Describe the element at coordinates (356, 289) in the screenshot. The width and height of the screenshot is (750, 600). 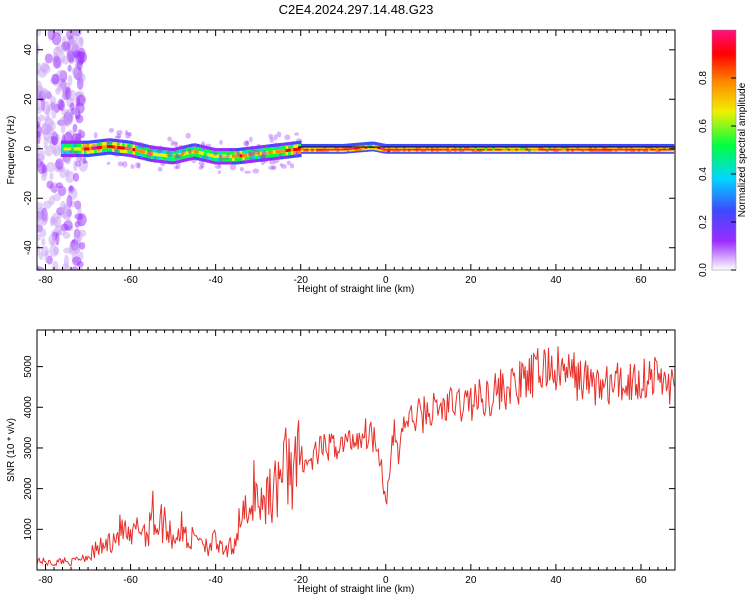
I see `spectrogram-x-label: Height of straight line (km)` at that location.